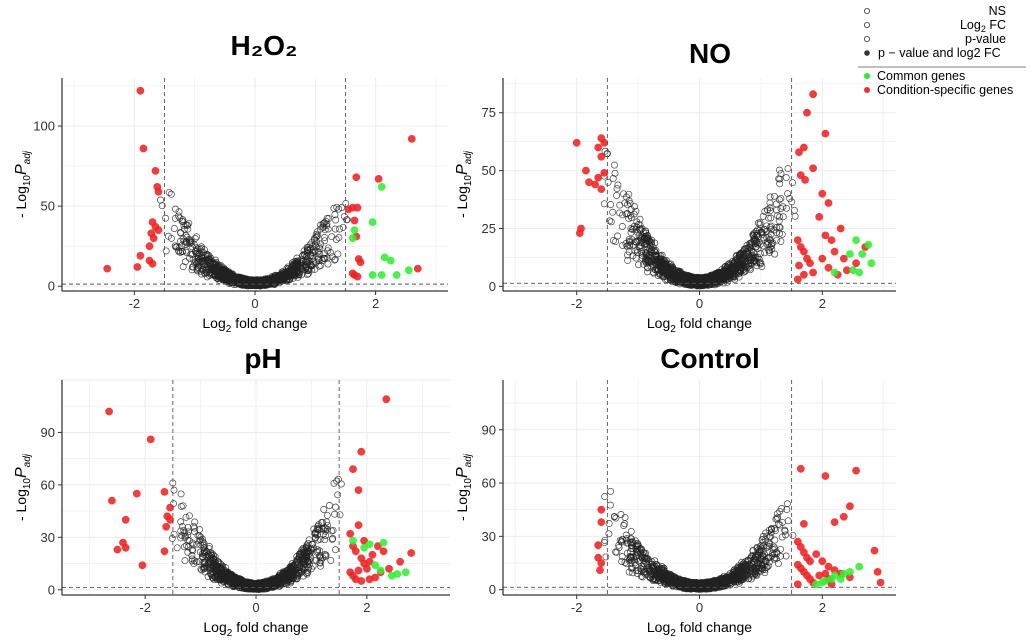 Image resolution: width=1035 pixels, height=642 pixels. Describe the element at coordinates (48, 432) in the screenshot. I see `y-tick-label: 90` at that location.